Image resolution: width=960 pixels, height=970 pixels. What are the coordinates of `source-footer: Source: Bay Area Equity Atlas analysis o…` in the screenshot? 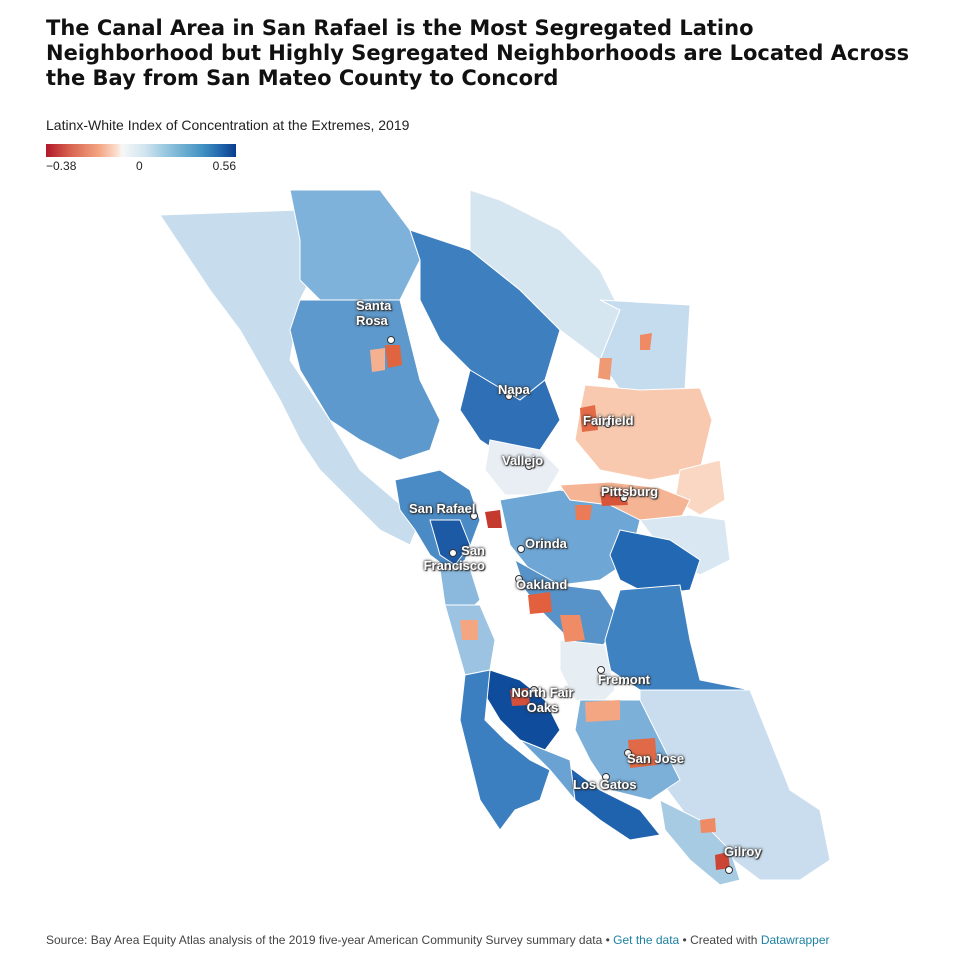 It's located at (438, 940).